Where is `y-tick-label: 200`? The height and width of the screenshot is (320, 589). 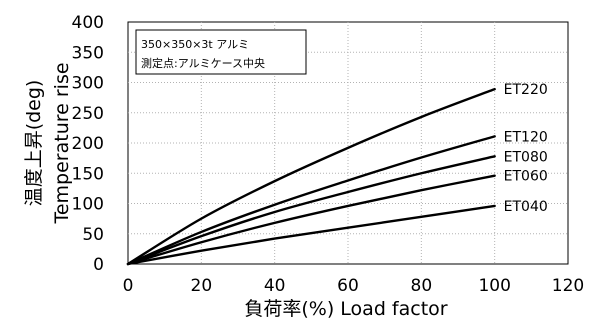 y-tick-label: 200 is located at coordinates (88, 144).